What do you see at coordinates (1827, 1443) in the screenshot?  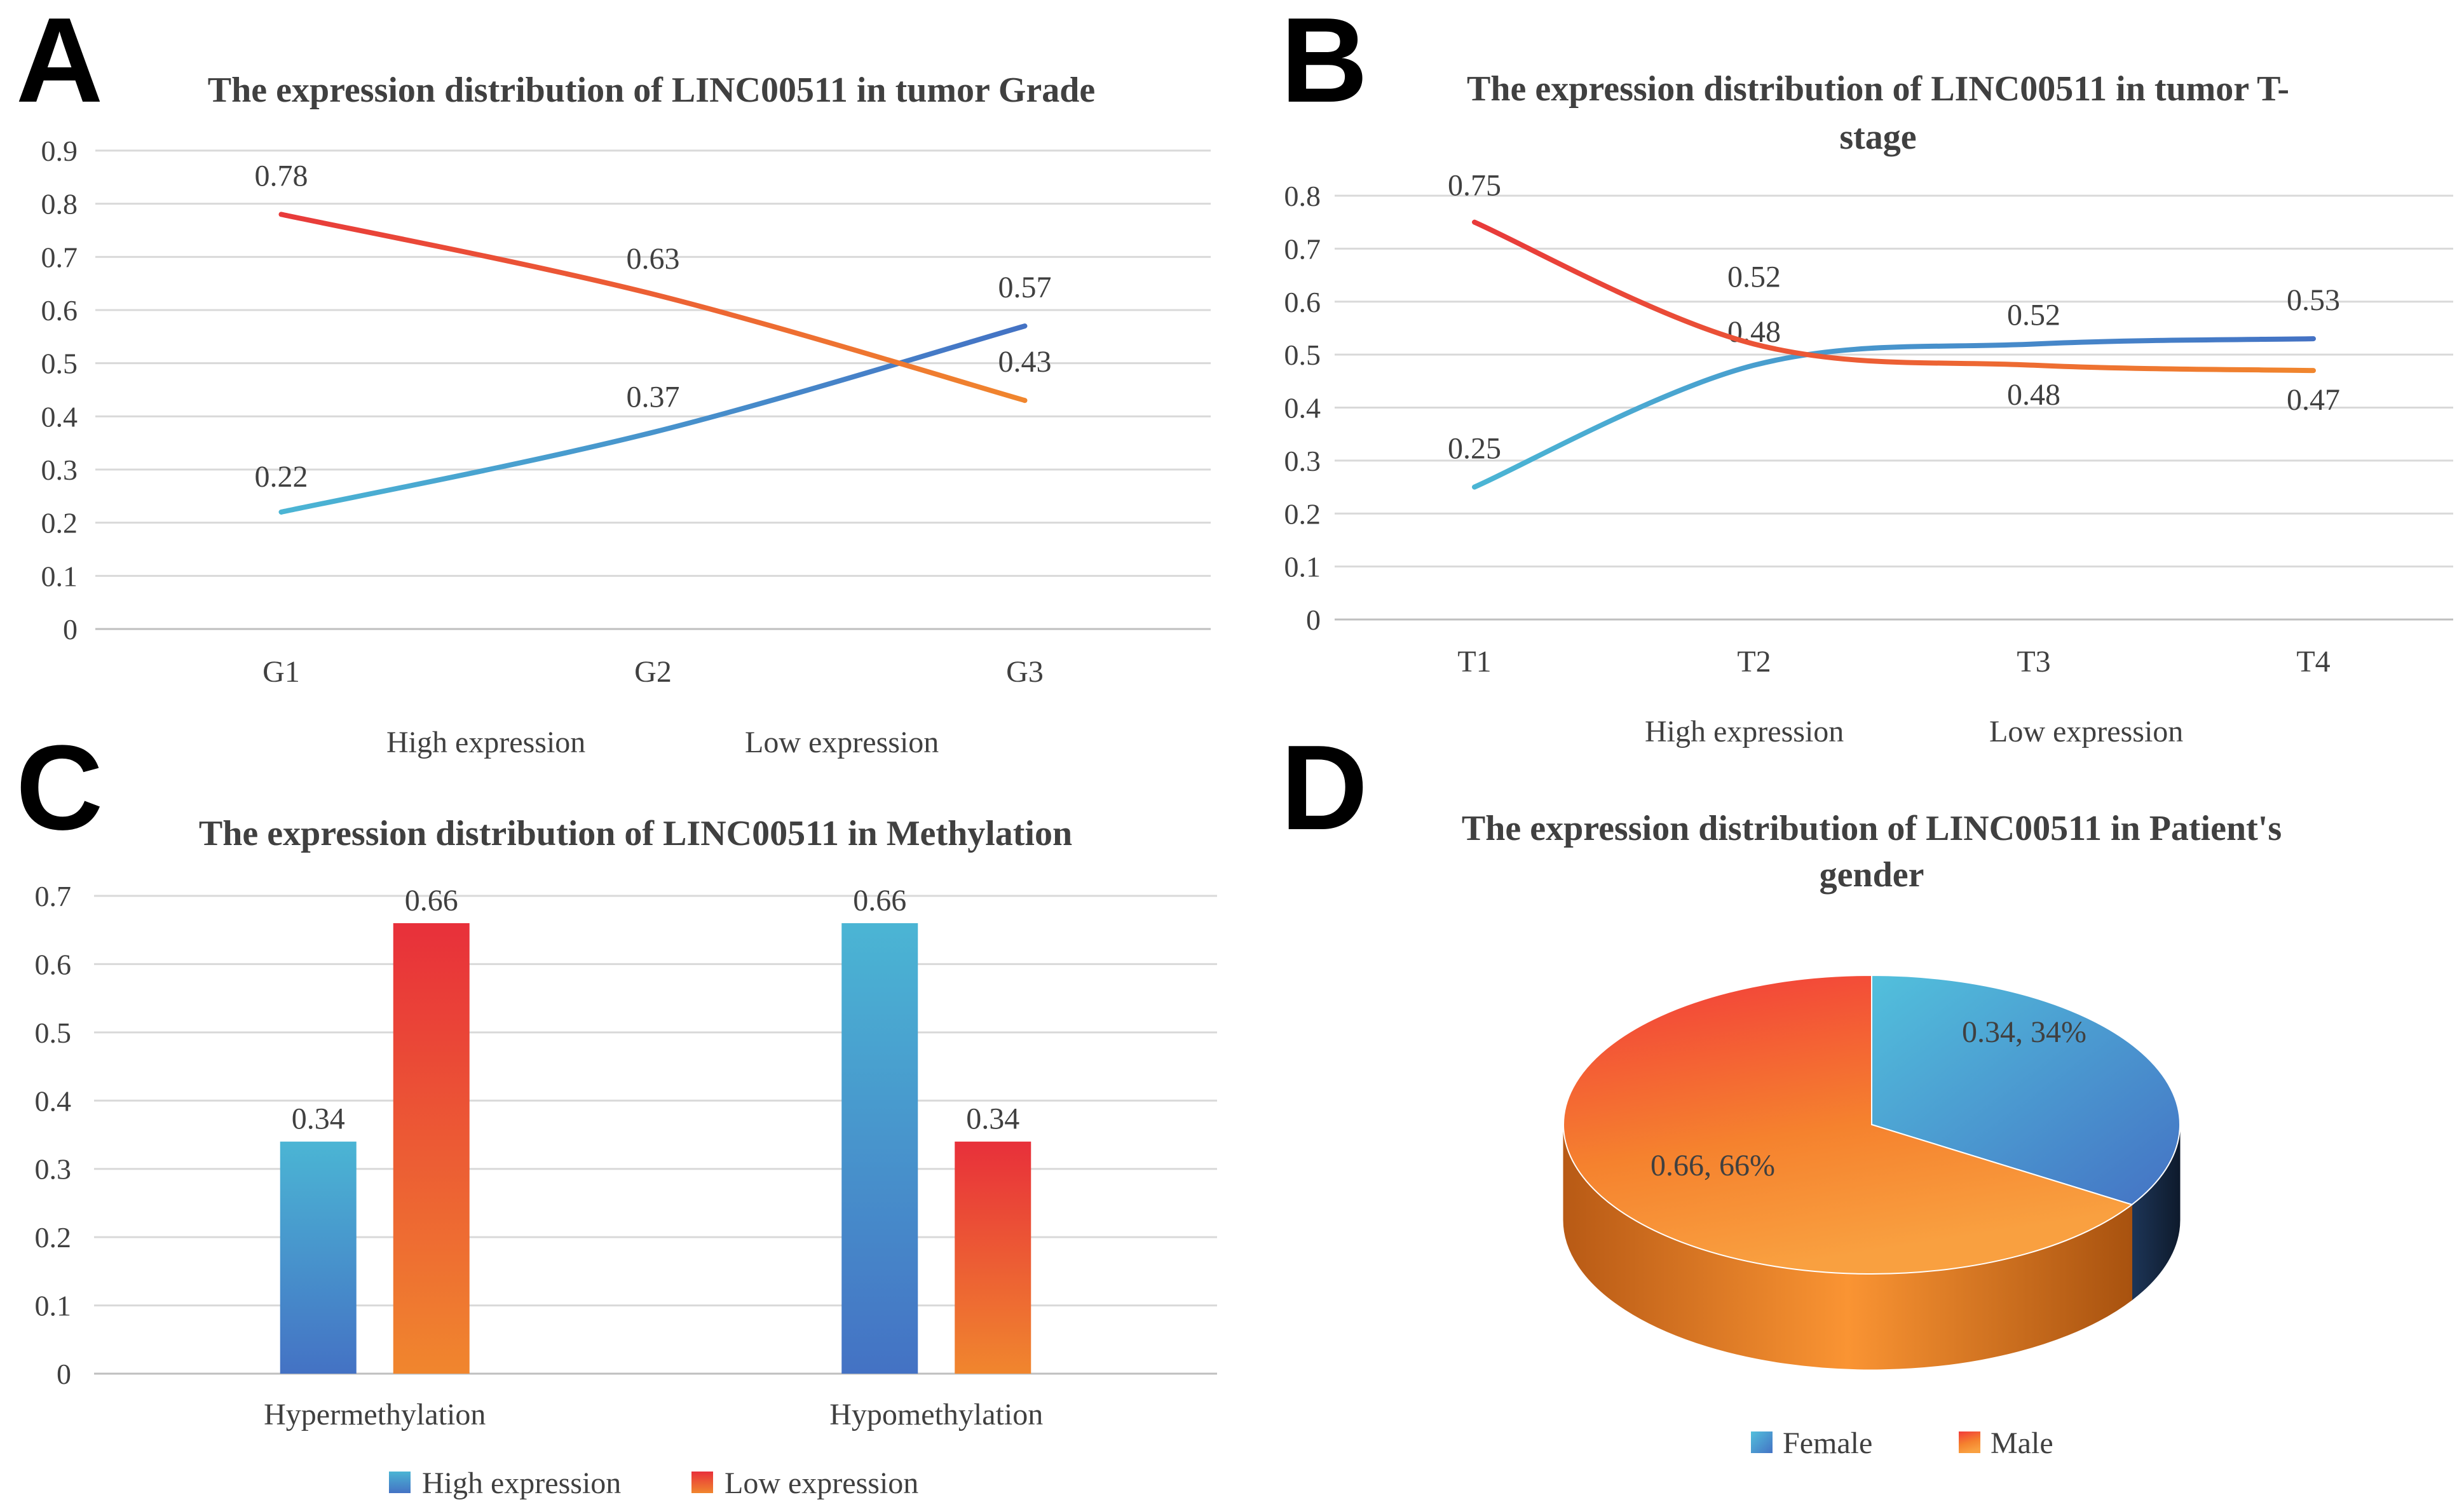 I see `chart-d-legend-female-label: Female` at bounding box center [1827, 1443].